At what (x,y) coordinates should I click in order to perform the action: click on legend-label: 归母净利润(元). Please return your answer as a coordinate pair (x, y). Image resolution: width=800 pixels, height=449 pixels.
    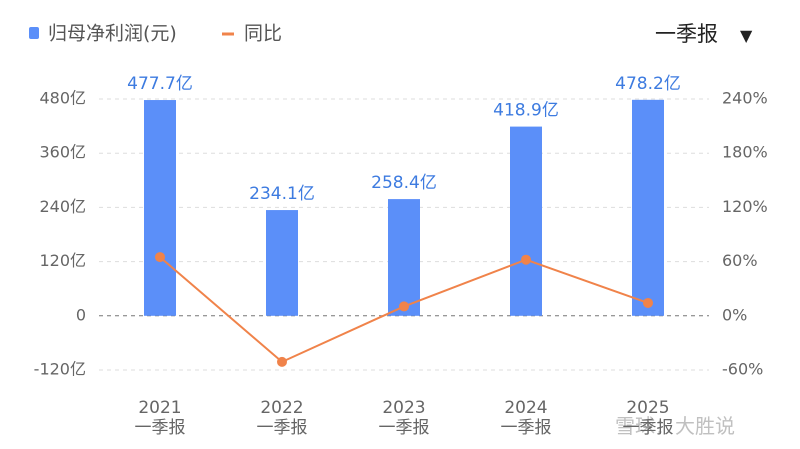
    Looking at the image, I should click on (112, 34).